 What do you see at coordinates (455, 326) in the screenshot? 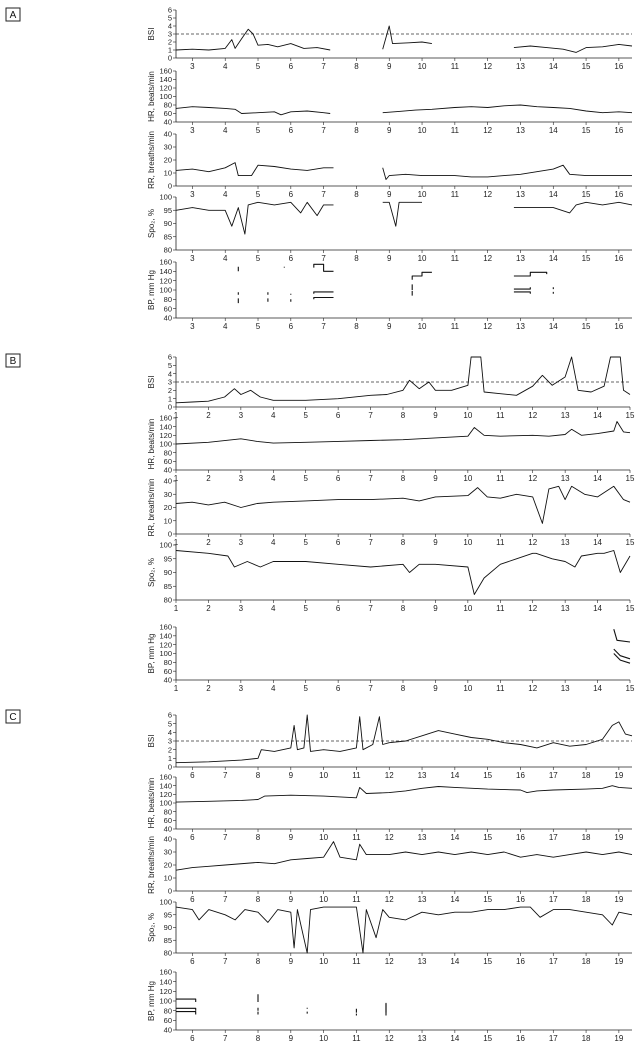
I see `panel-a-bp-xtick-label: 11` at bounding box center [455, 326].